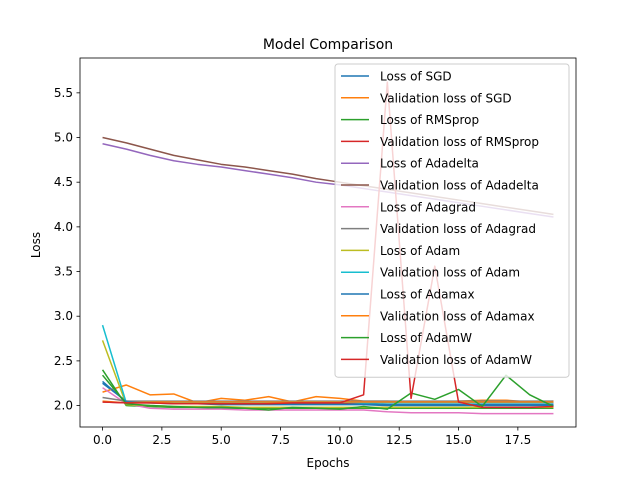 The height and width of the screenshot is (480, 640). I want to click on y-tick-label: 3.0, so click(63, 316).